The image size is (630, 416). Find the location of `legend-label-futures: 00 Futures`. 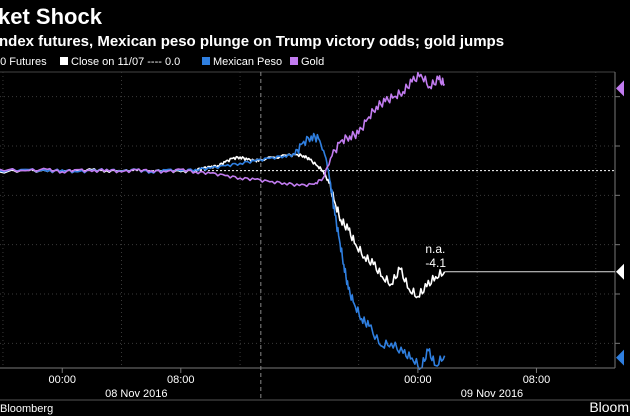

legend-label-futures: 00 Futures is located at coordinates (23, 62).